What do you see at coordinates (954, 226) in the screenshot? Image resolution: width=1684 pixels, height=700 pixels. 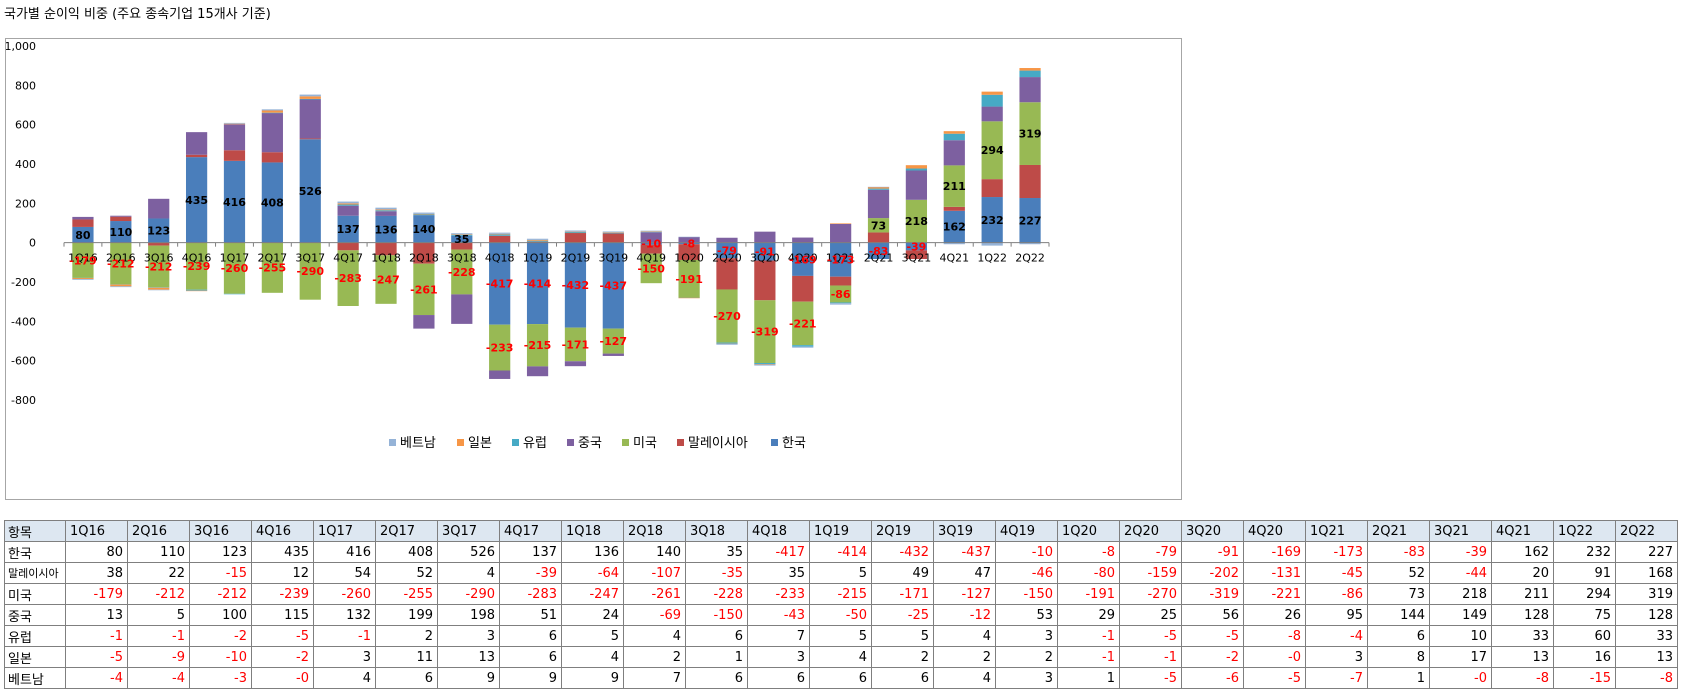 I see `bar-한국-4Q21` at bounding box center [954, 226].